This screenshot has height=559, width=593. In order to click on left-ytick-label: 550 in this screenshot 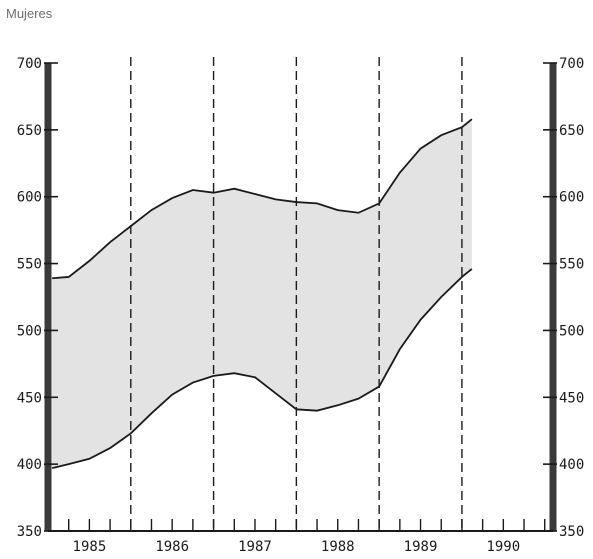, I will do `click(29, 265)`.